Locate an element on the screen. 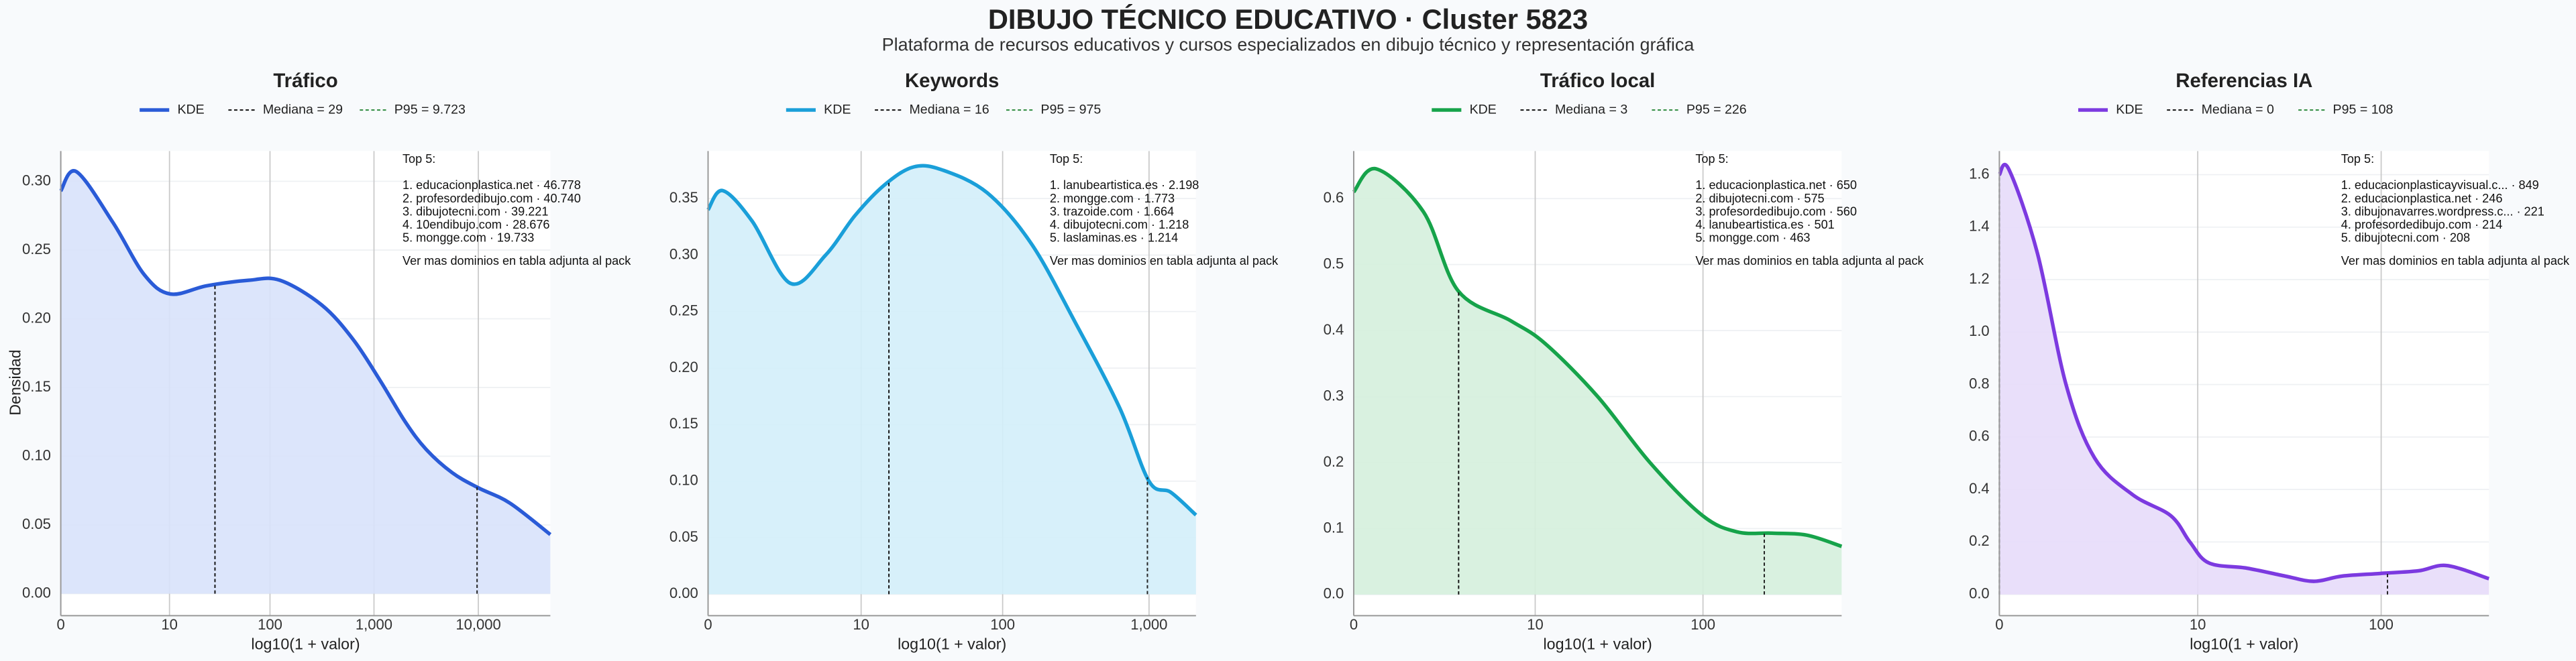 This screenshot has height=661, width=2576. x-tick-label: 1,000 is located at coordinates (1148, 624).